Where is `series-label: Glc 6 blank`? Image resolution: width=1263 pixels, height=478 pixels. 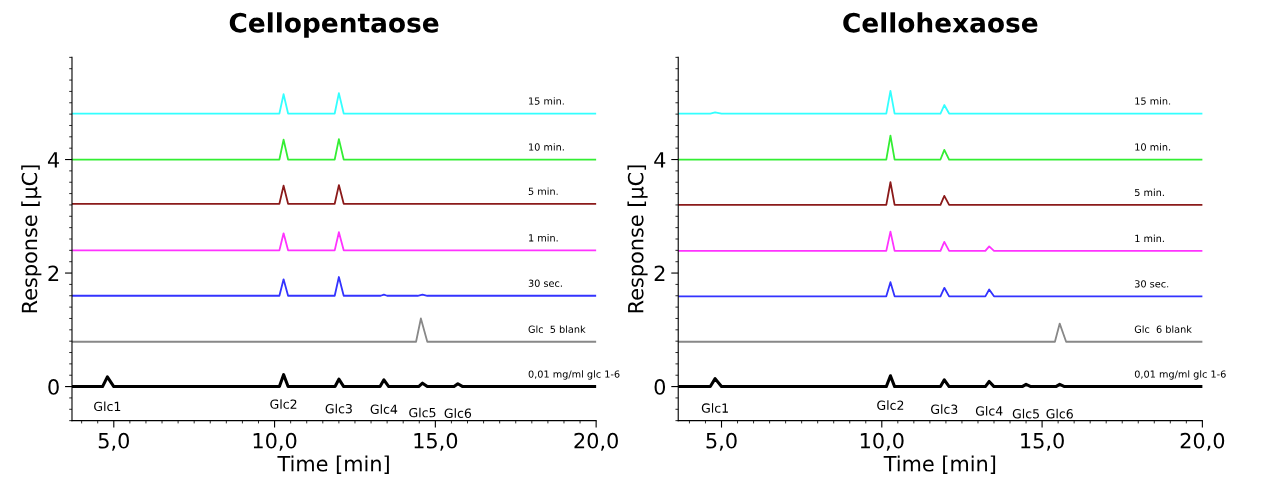 series-label: Glc 6 blank is located at coordinates (1163, 329).